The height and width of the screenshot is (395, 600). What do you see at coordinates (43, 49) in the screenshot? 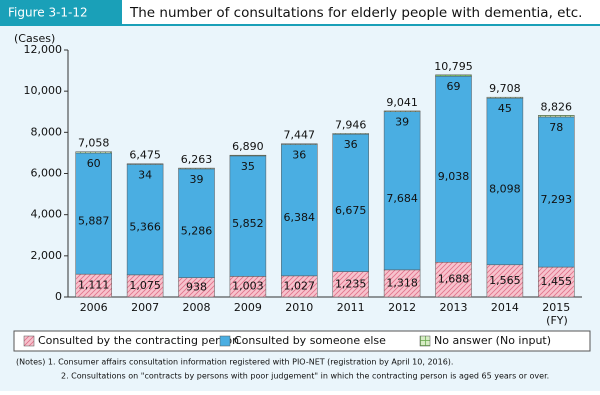
I see `y-tick-label: 12,000` at bounding box center [43, 49].